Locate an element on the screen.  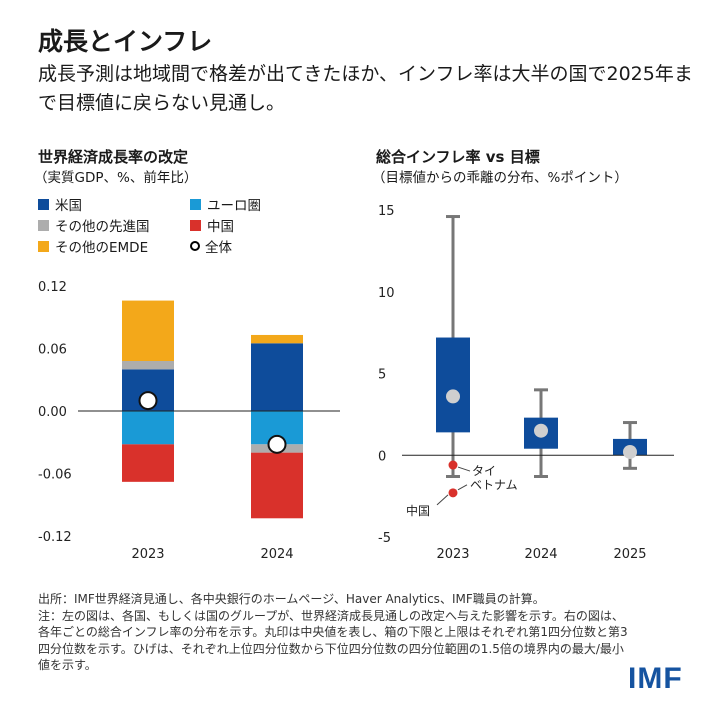
legend-item-us: 米国 is located at coordinates (60, 204).